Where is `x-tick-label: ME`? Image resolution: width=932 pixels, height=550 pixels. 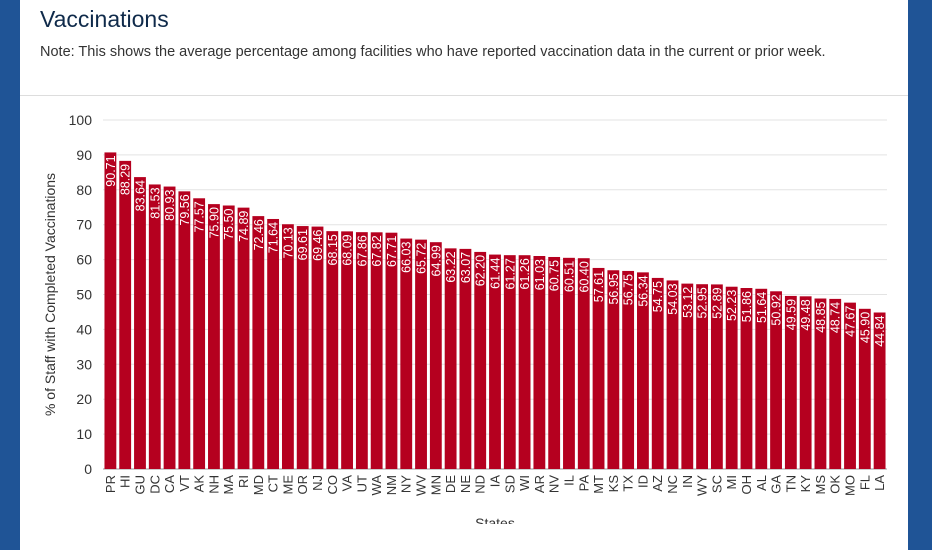 x-tick-label: ME is located at coordinates (287, 485).